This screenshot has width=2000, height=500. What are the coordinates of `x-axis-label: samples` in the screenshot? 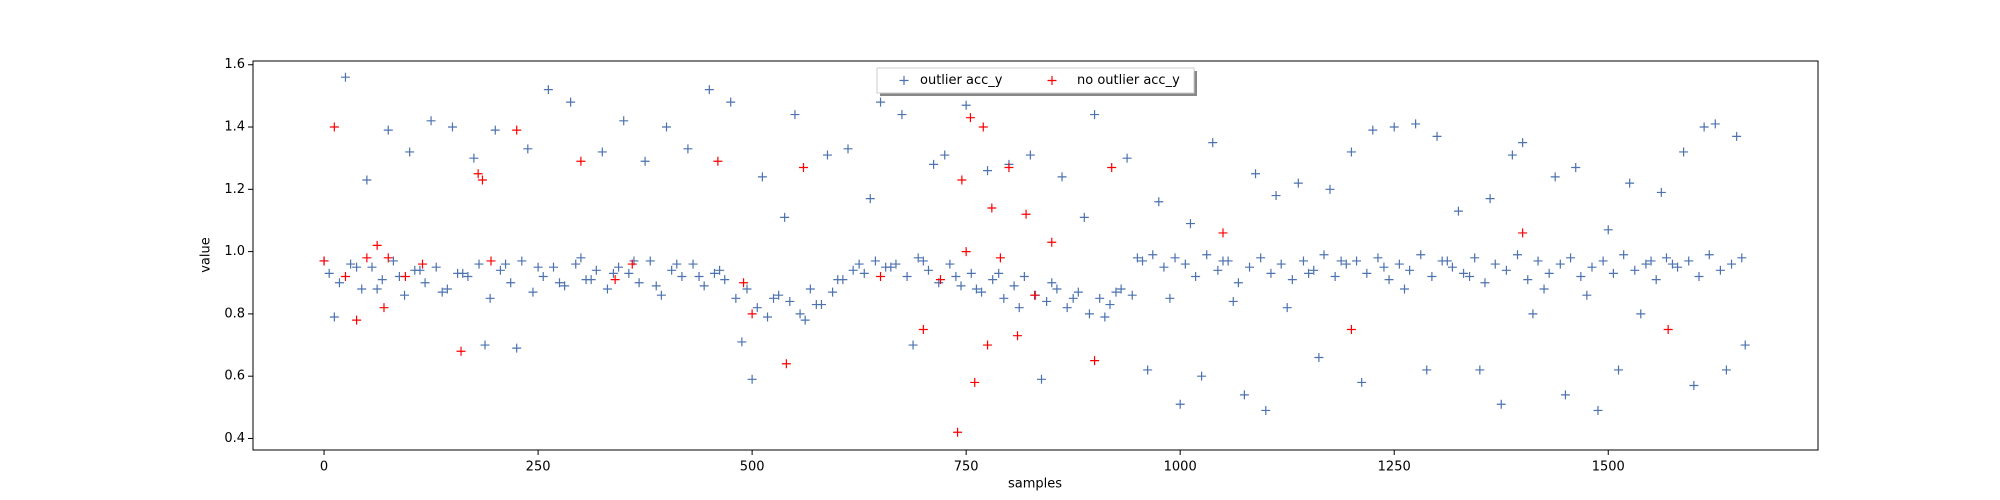 It's located at (1035, 484).